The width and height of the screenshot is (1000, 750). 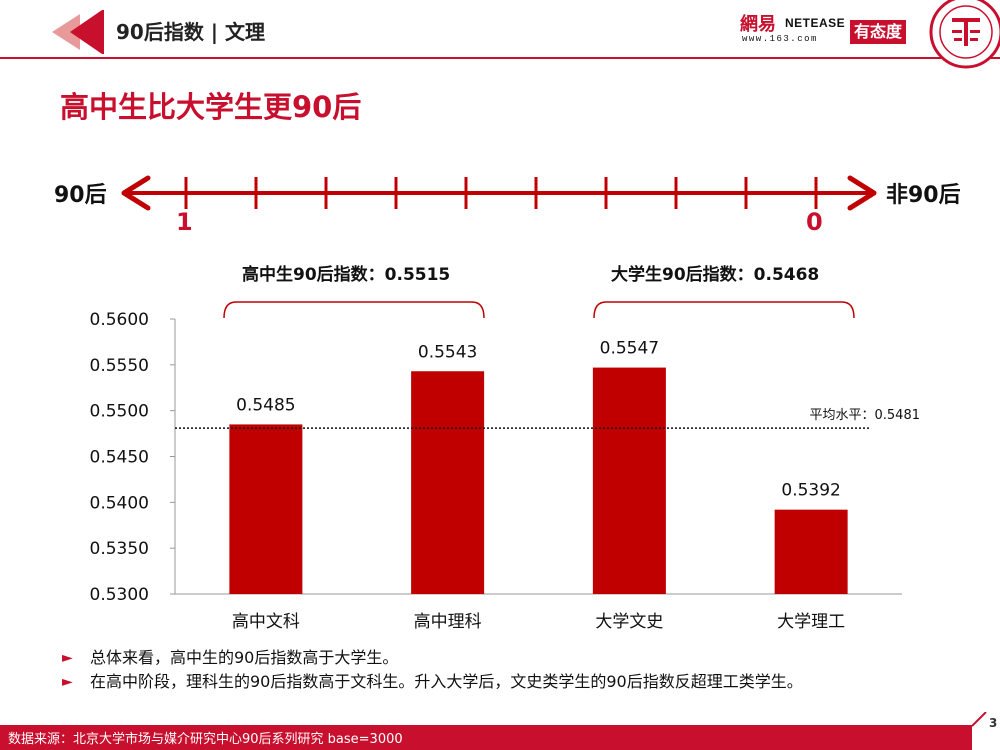 I want to click on netease-logo-url: www.163.com, so click(x=780, y=39).